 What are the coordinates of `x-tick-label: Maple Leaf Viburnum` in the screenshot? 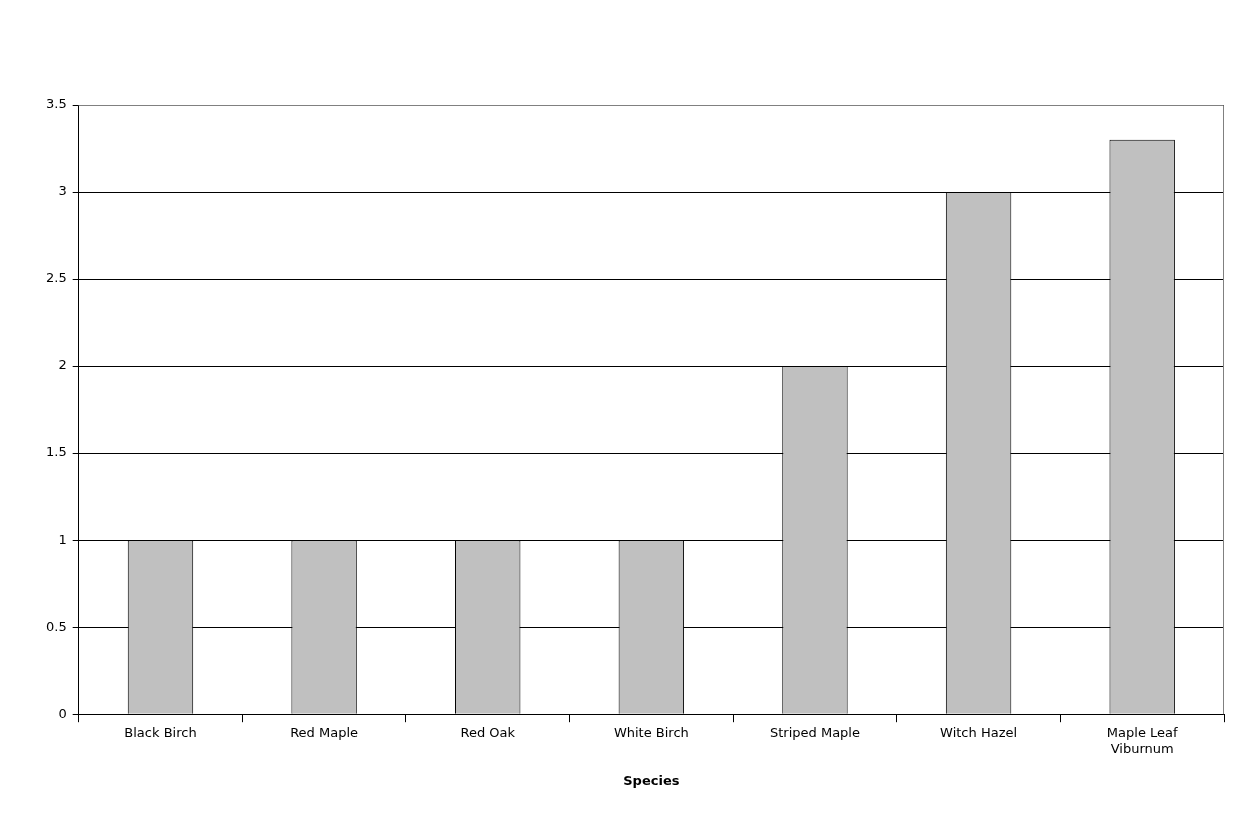 It's located at (1142, 740).